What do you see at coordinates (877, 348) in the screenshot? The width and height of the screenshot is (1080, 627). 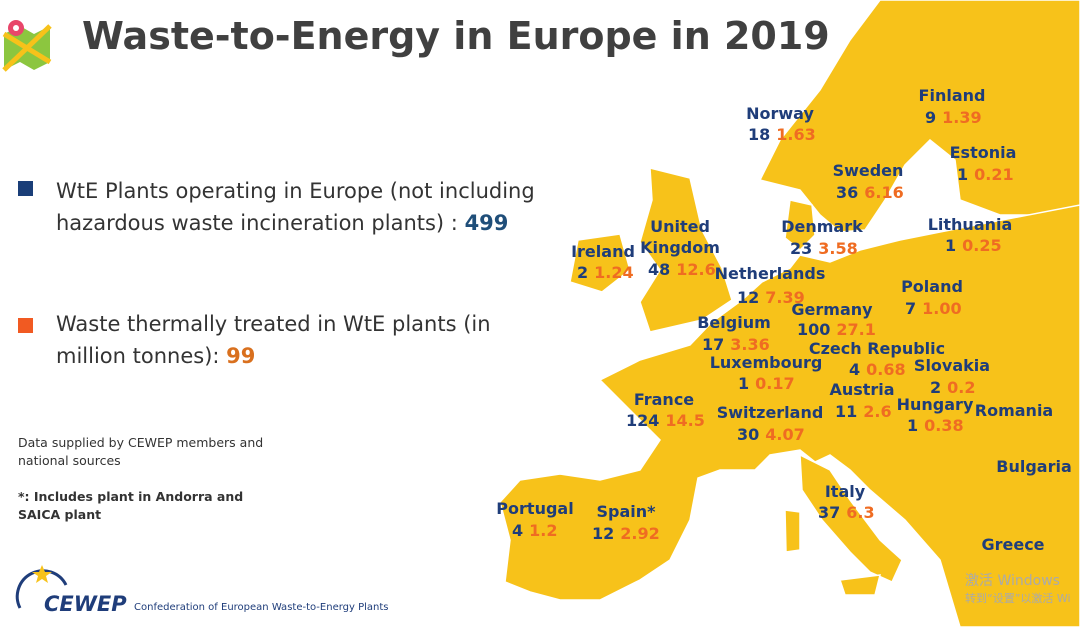 I see `country-name: Czech Republic` at bounding box center [877, 348].